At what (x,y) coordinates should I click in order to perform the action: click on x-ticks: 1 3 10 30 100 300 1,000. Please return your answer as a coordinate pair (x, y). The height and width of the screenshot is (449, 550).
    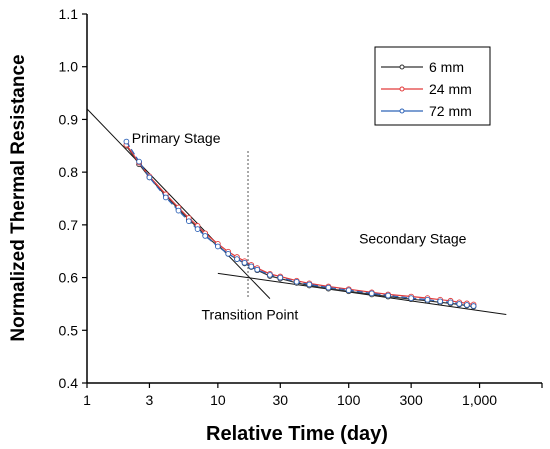
    Looking at the image, I should click on (313, 395).